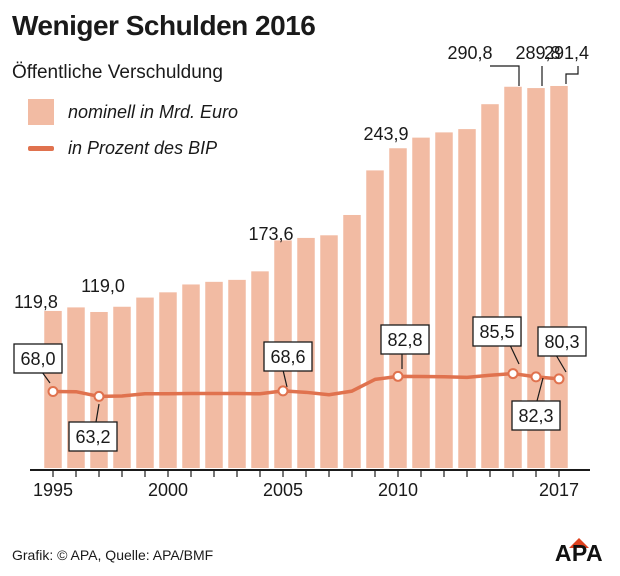  I want to click on bar-value-label: 243,9, so click(385, 134).